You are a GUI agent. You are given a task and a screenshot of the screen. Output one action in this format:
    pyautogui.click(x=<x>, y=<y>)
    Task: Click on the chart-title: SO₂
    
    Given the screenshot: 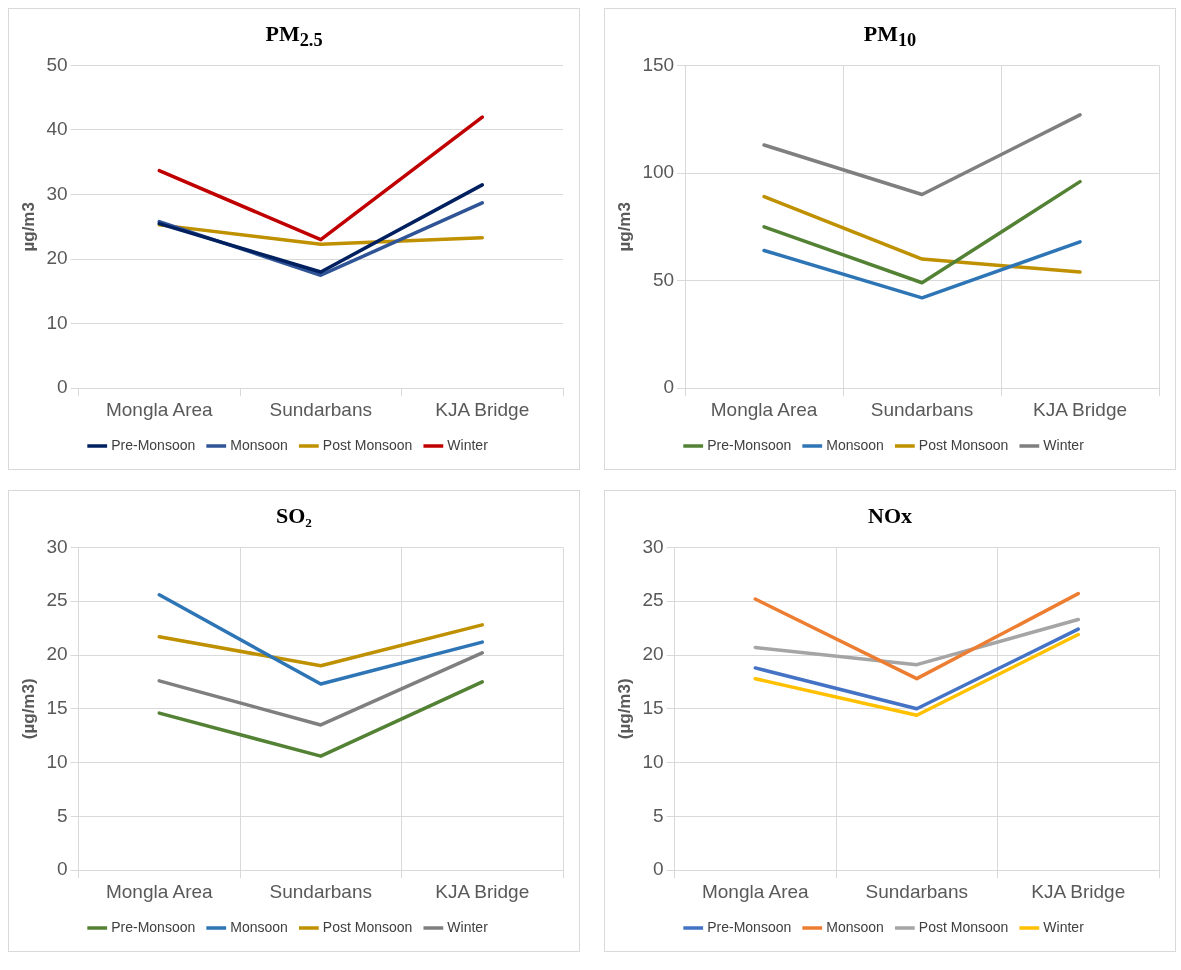 What is the action you would take?
    pyautogui.click(x=294, y=516)
    